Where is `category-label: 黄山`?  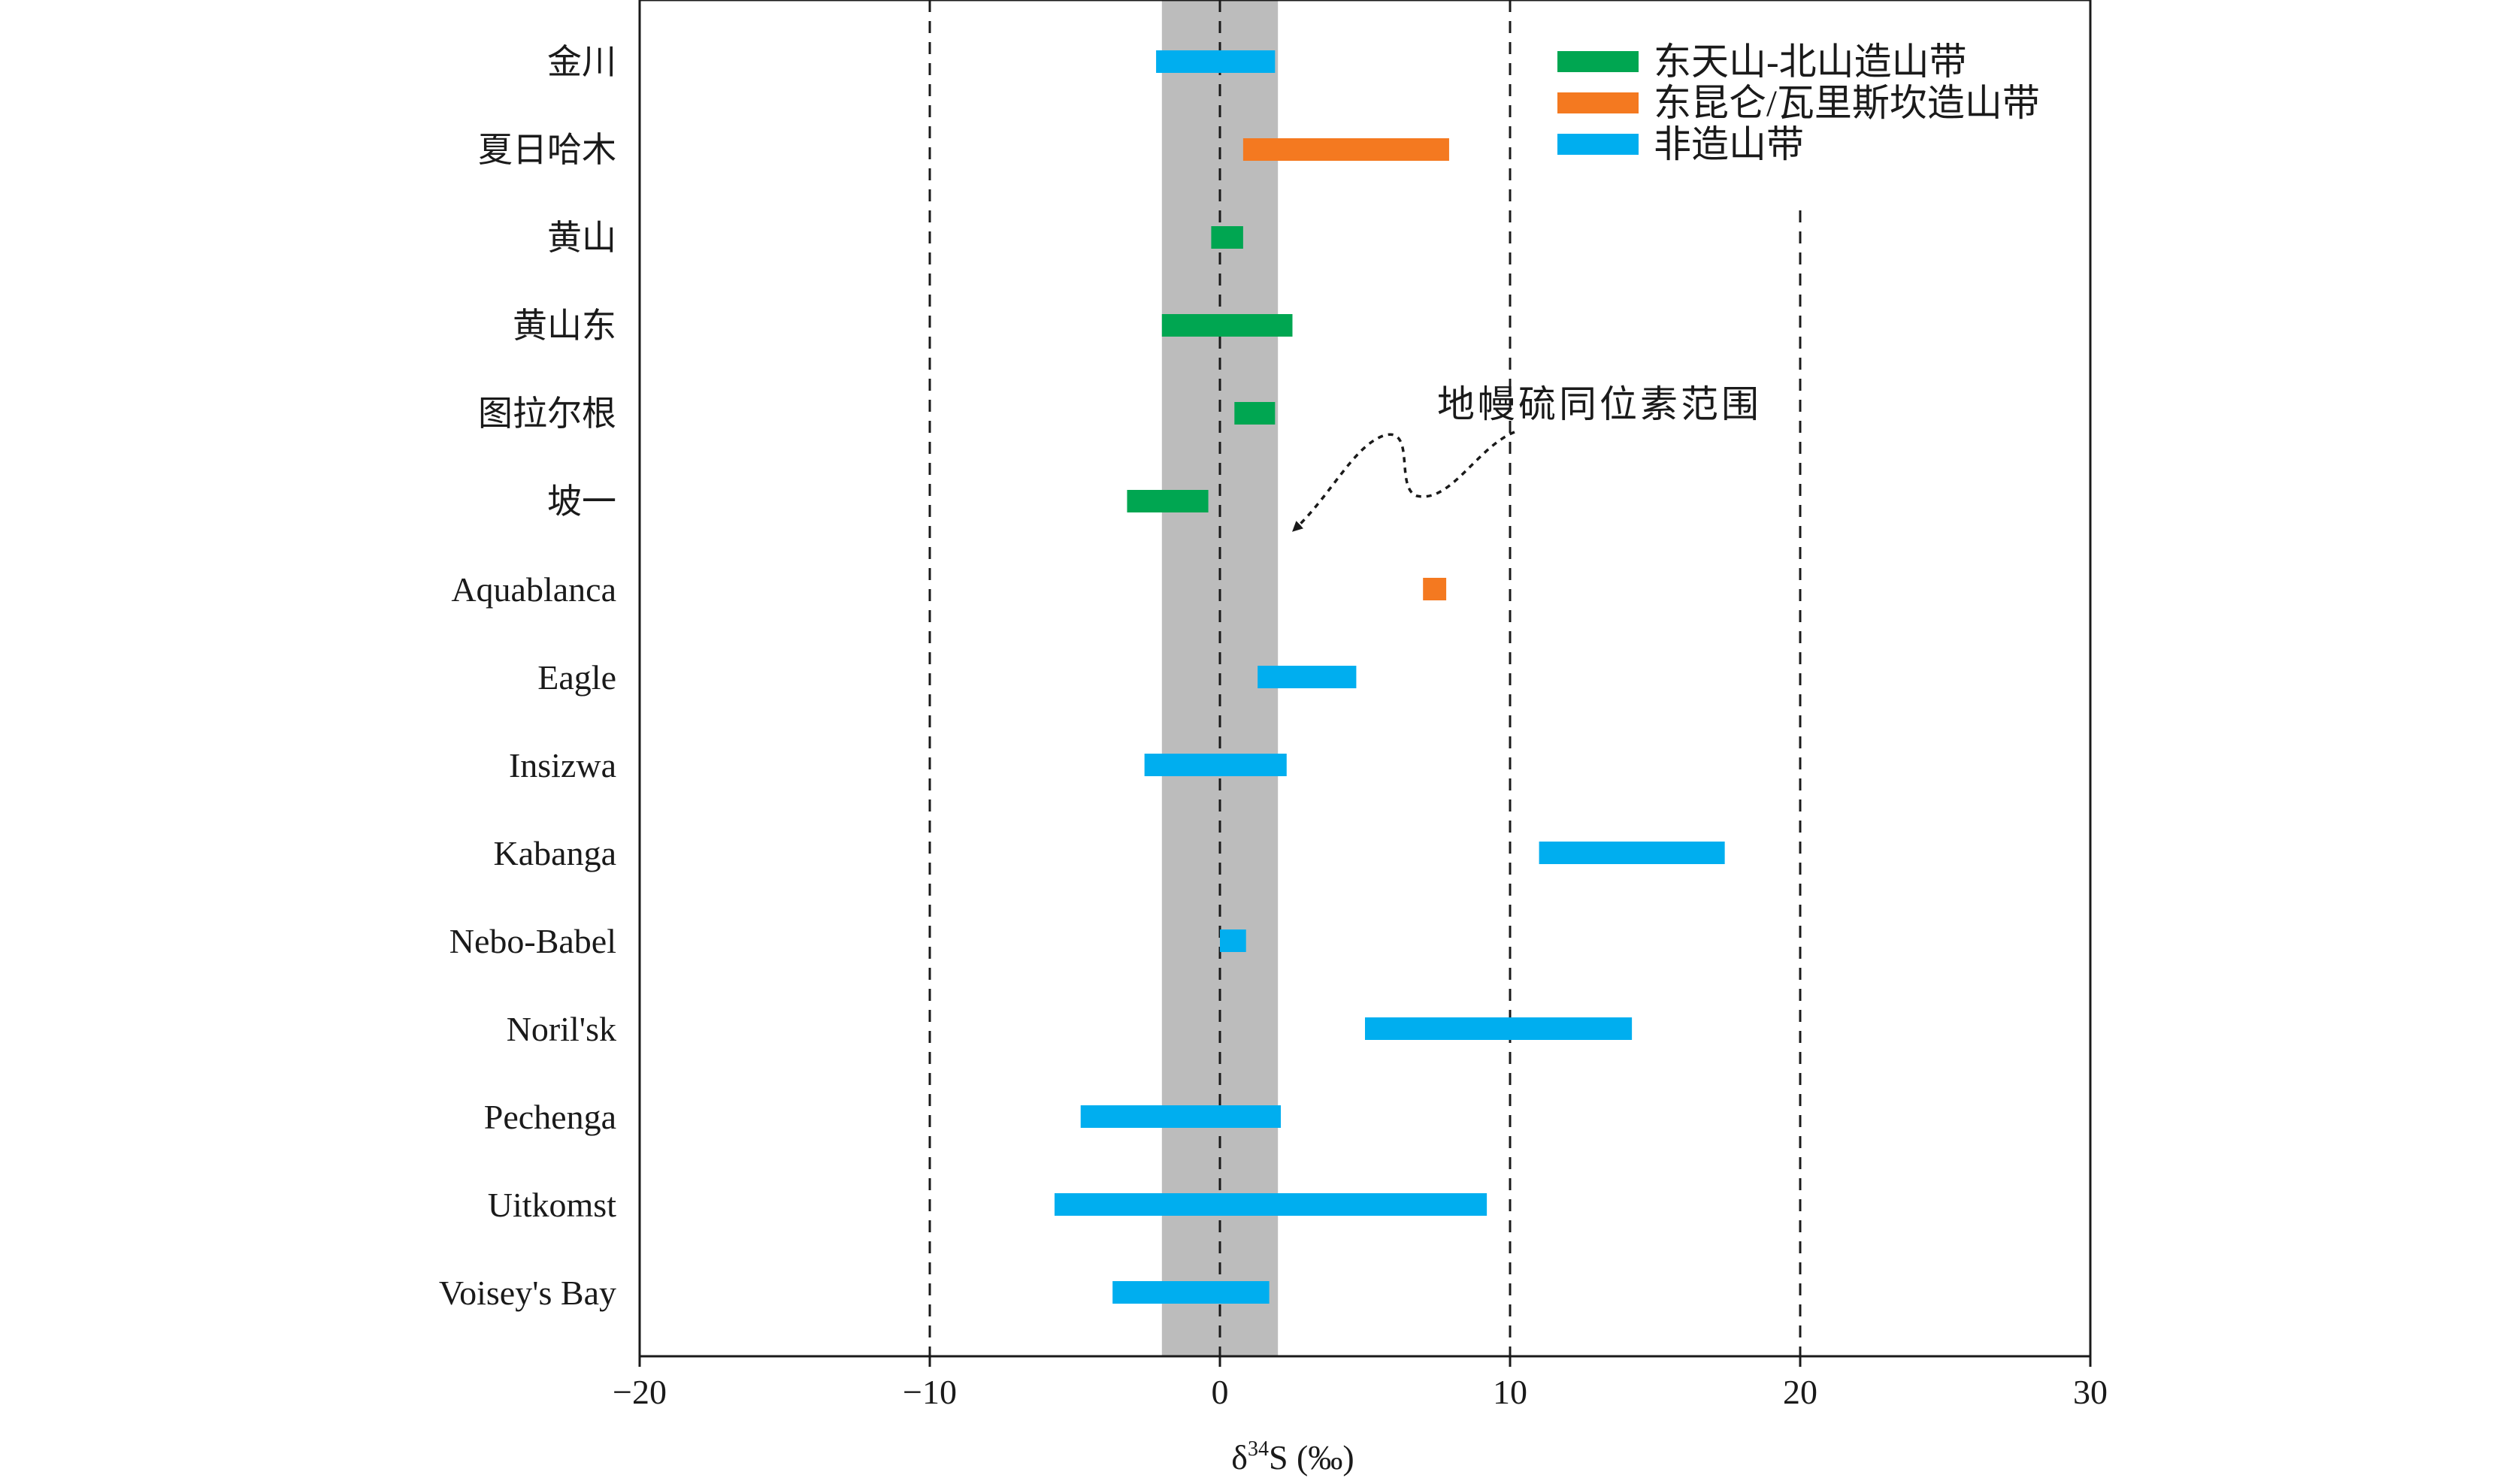 category-label: 黄山 is located at coordinates (581, 238).